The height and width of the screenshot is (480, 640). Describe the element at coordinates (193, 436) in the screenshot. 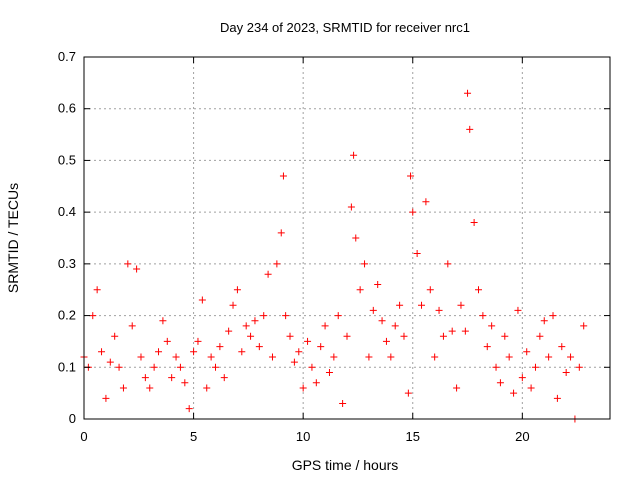

I see `x-tick-label: 5` at that location.